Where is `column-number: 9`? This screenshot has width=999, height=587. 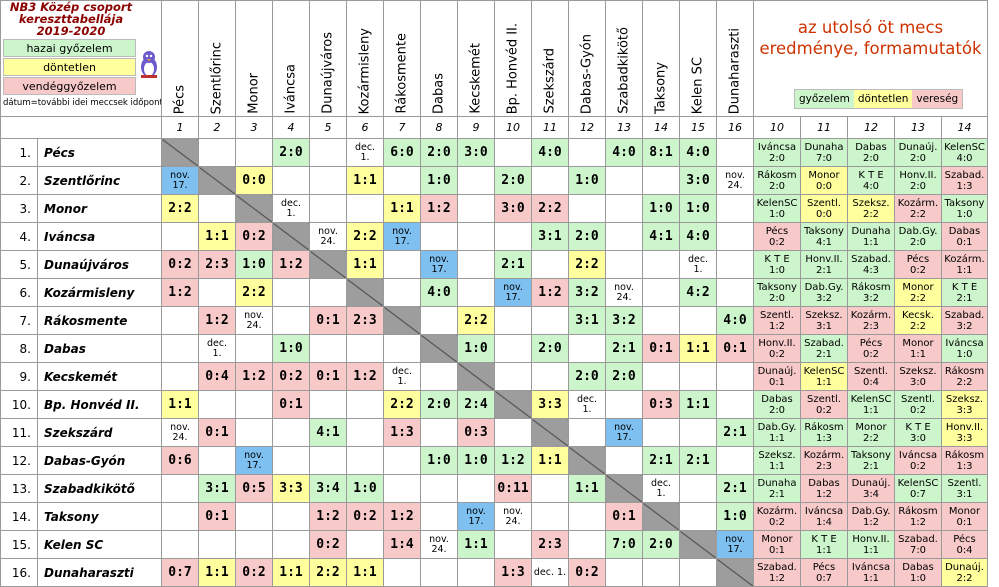
column-number: 9 is located at coordinates (476, 127).